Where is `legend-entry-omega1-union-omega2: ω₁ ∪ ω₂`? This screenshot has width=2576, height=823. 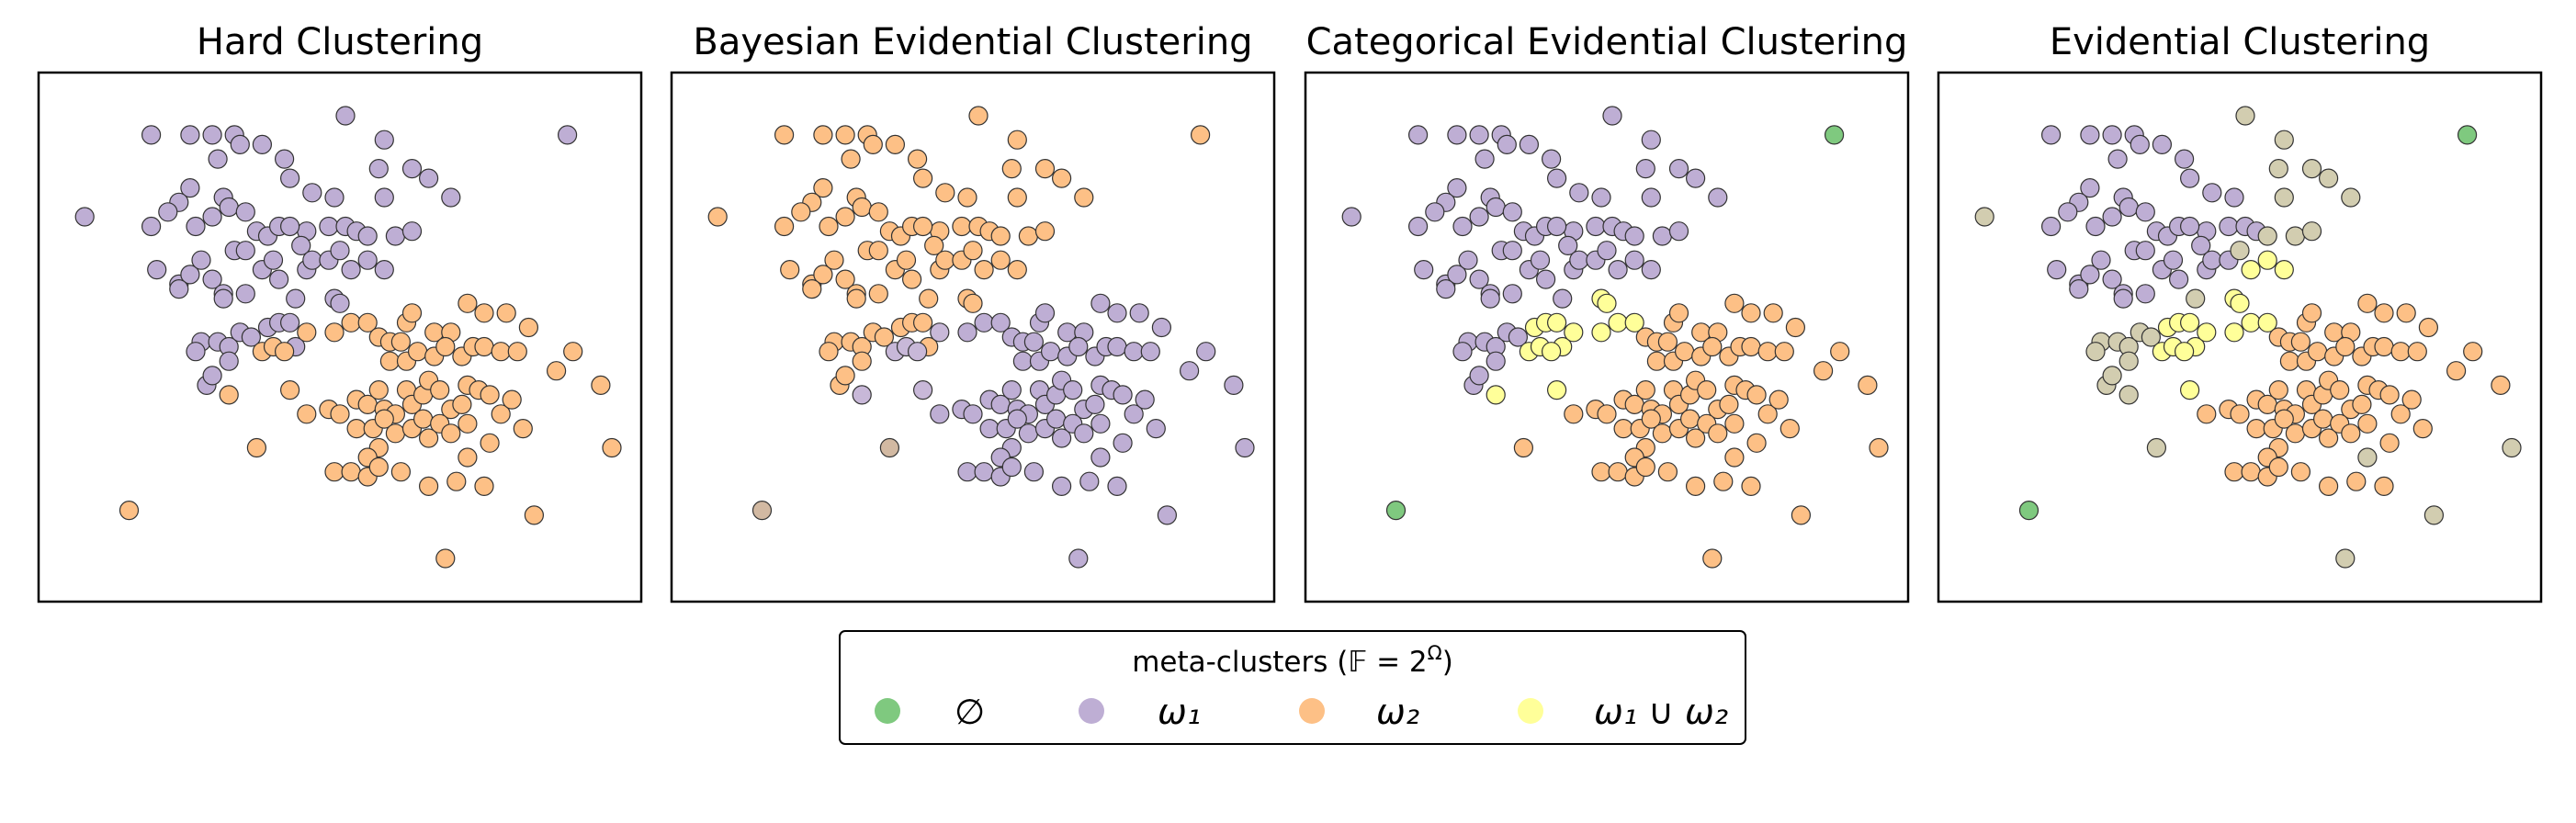 legend-entry-omega1-union-omega2: ω₁ ∪ ω₂ is located at coordinates (1623, 712).